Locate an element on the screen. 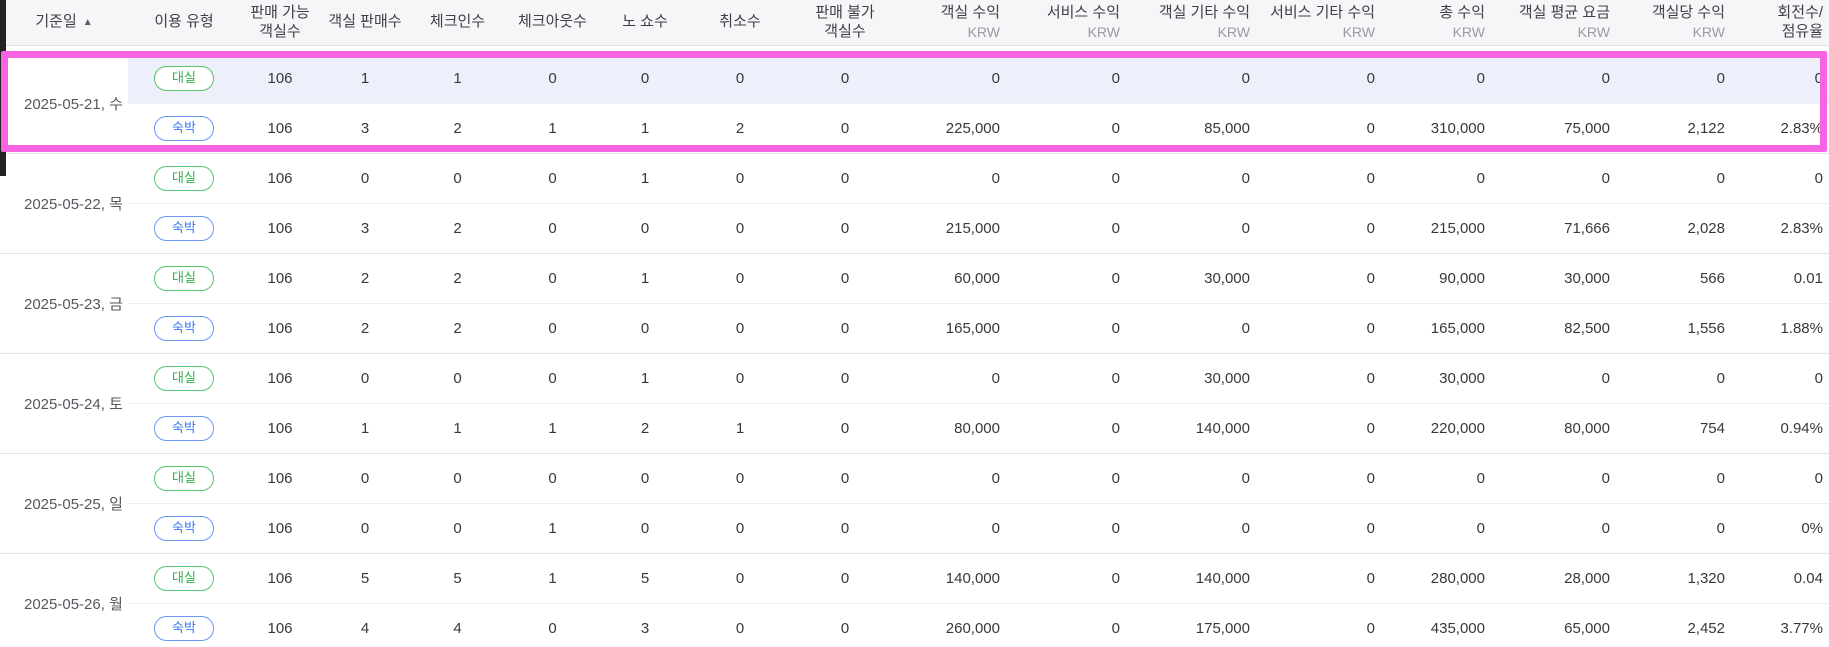  table-row: 숙박 106 0 0 1 0 0 0 0 0 0 0 0 0 0 0% is located at coordinates (914, 528).